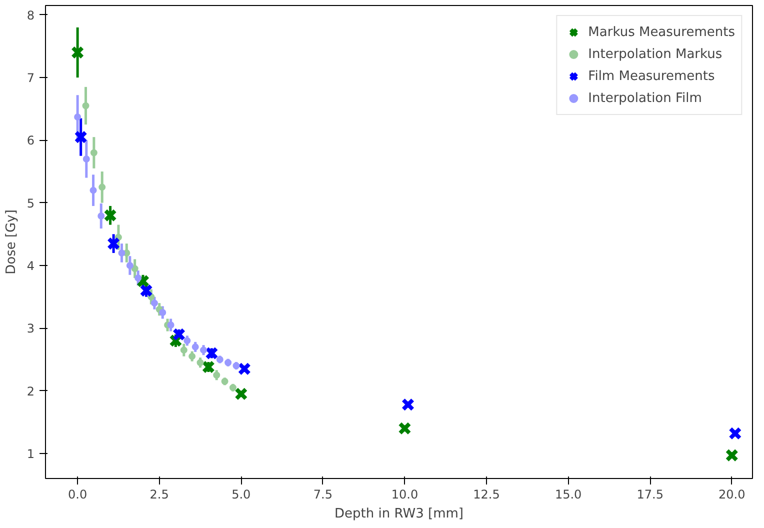  Describe the element at coordinates (732, 495) in the screenshot. I see `x-tick-label: 20.0` at that location.